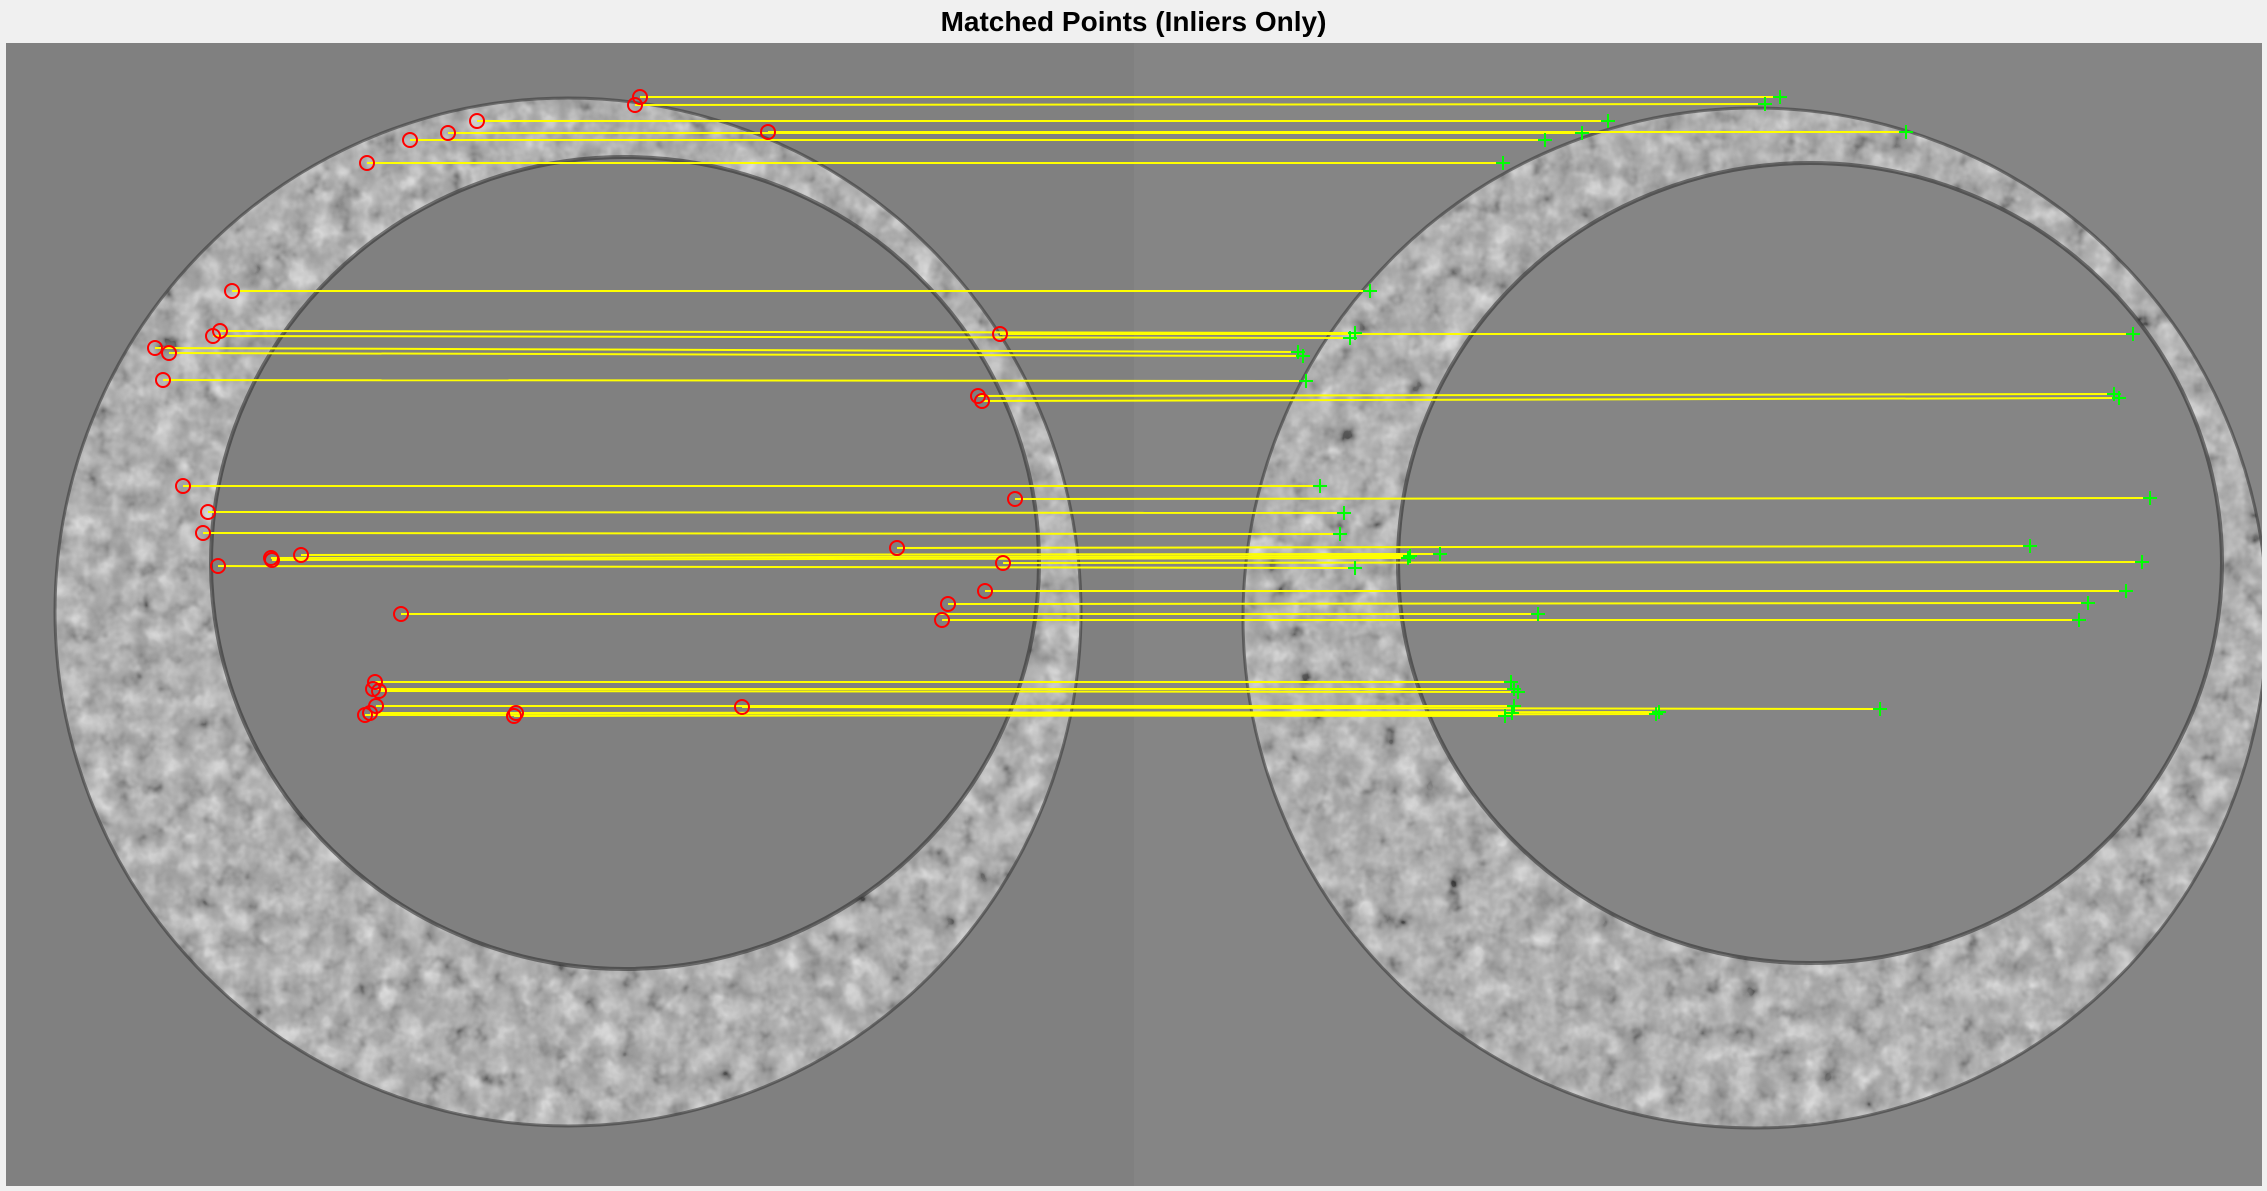  What do you see at coordinates (1133, 21) in the screenshot?
I see `figure-title: Matched Points (Inliers Only)` at bounding box center [1133, 21].